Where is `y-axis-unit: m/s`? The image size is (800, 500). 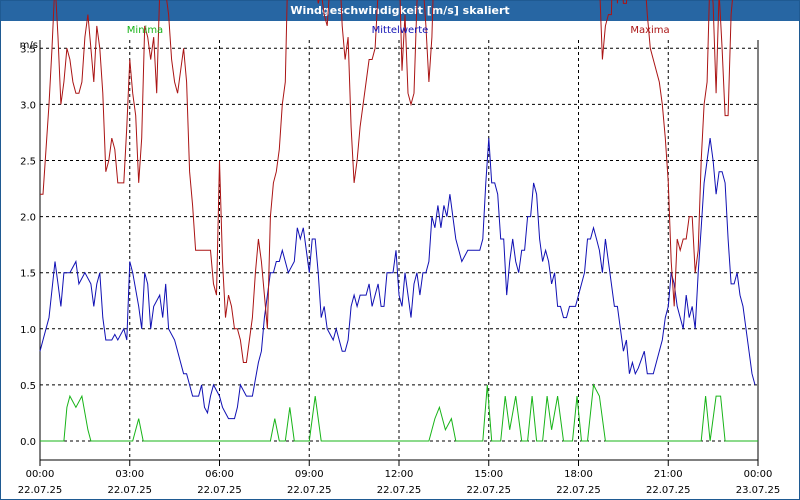
y-axis-unit: m/s is located at coordinates (29, 45).